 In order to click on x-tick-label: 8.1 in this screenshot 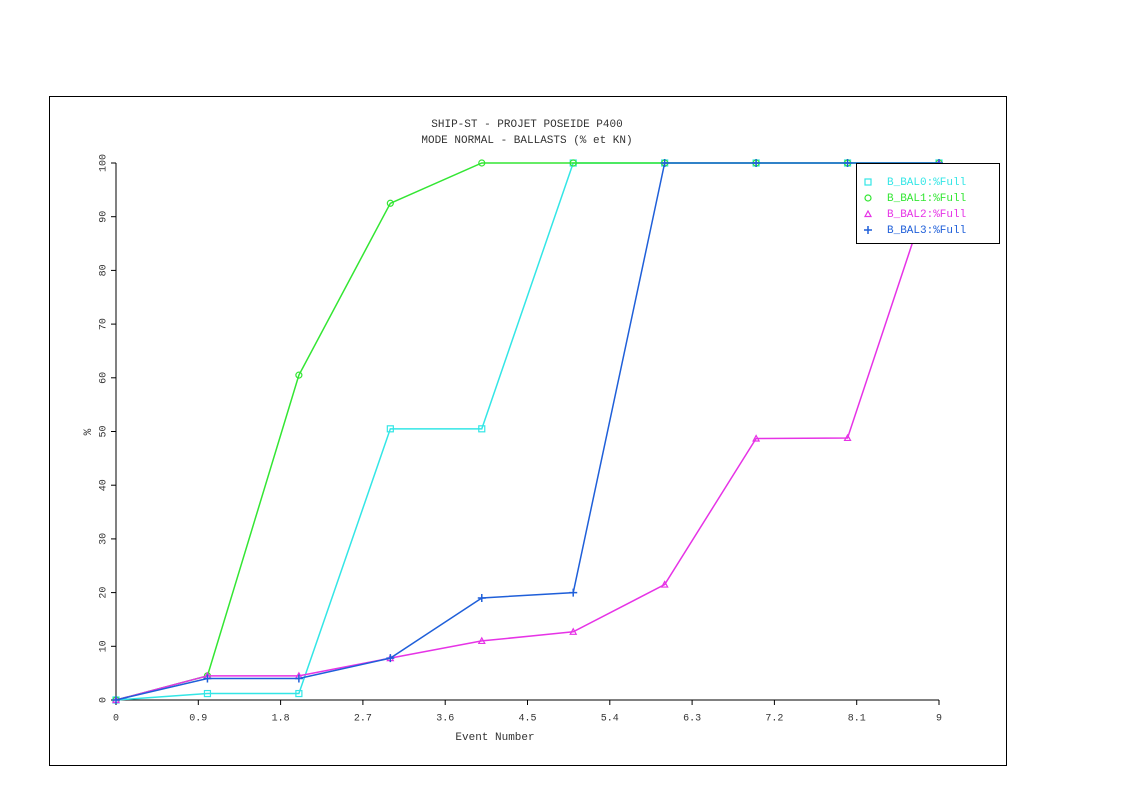, I will do `click(857, 719)`.